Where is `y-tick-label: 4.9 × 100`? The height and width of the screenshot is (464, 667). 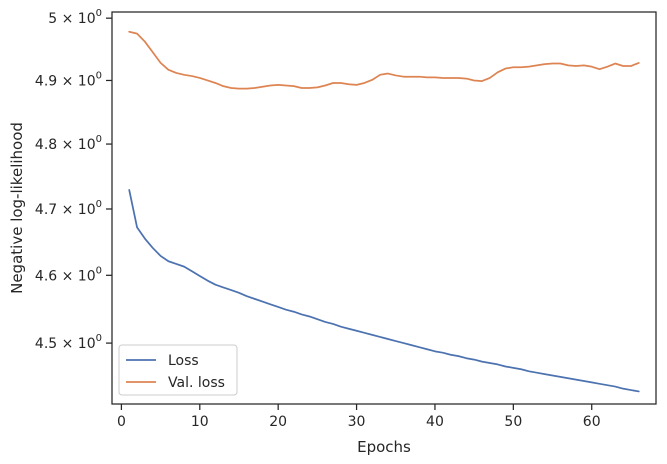 y-tick-label: 4.9 × 100 is located at coordinates (68, 79).